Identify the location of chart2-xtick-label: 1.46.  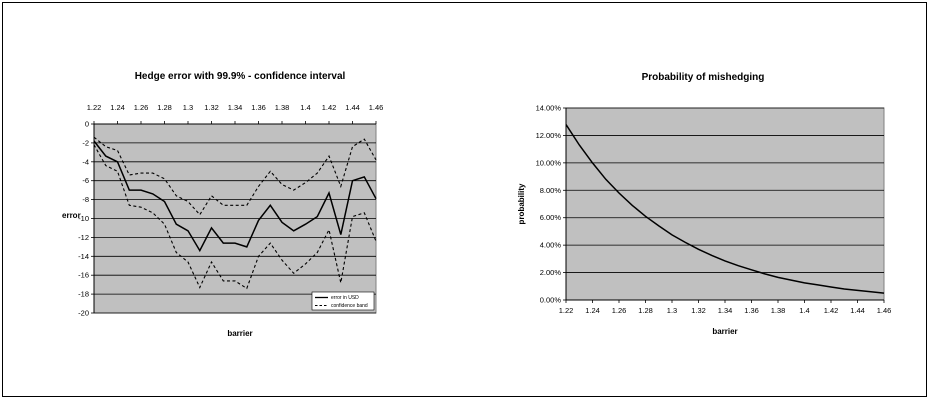
(884, 310).